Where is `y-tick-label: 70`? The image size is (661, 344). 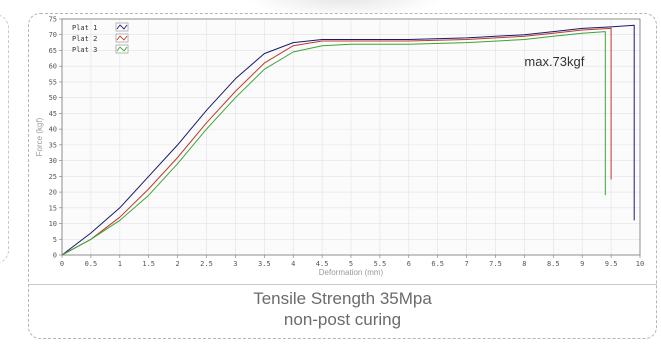
y-tick-label: 70 is located at coordinates (53, 35).